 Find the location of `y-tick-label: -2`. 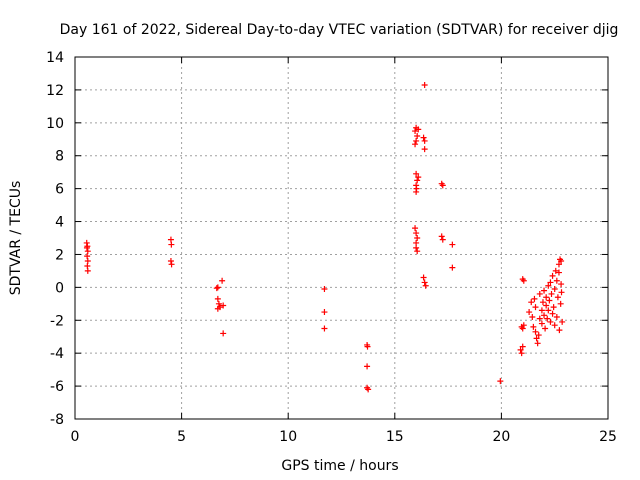

y-tick-label: -2 is located at coordinates (57, 321).